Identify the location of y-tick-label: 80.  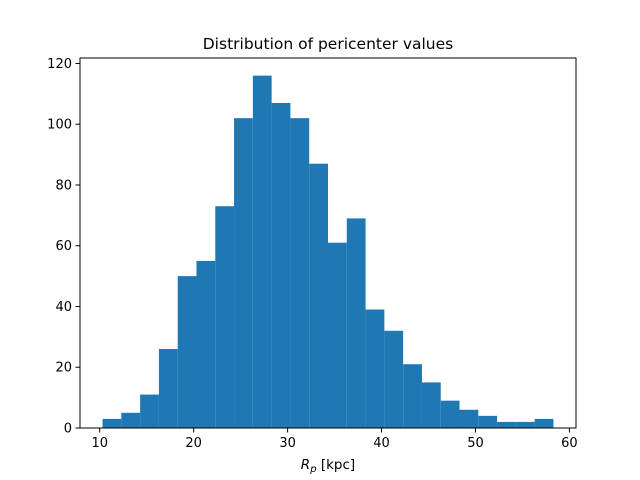
(63, 185).